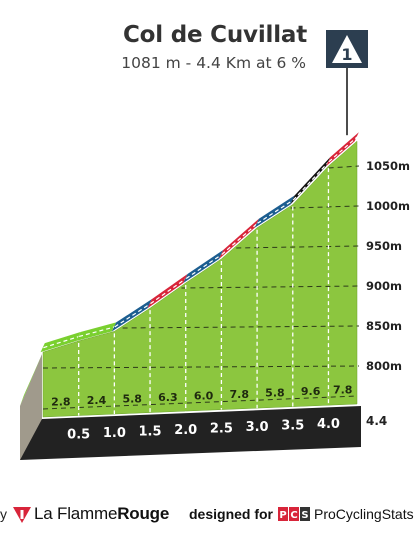 The image size is (420, 536). I want to click on brand-suffix: Rouge, so click(143, 513).